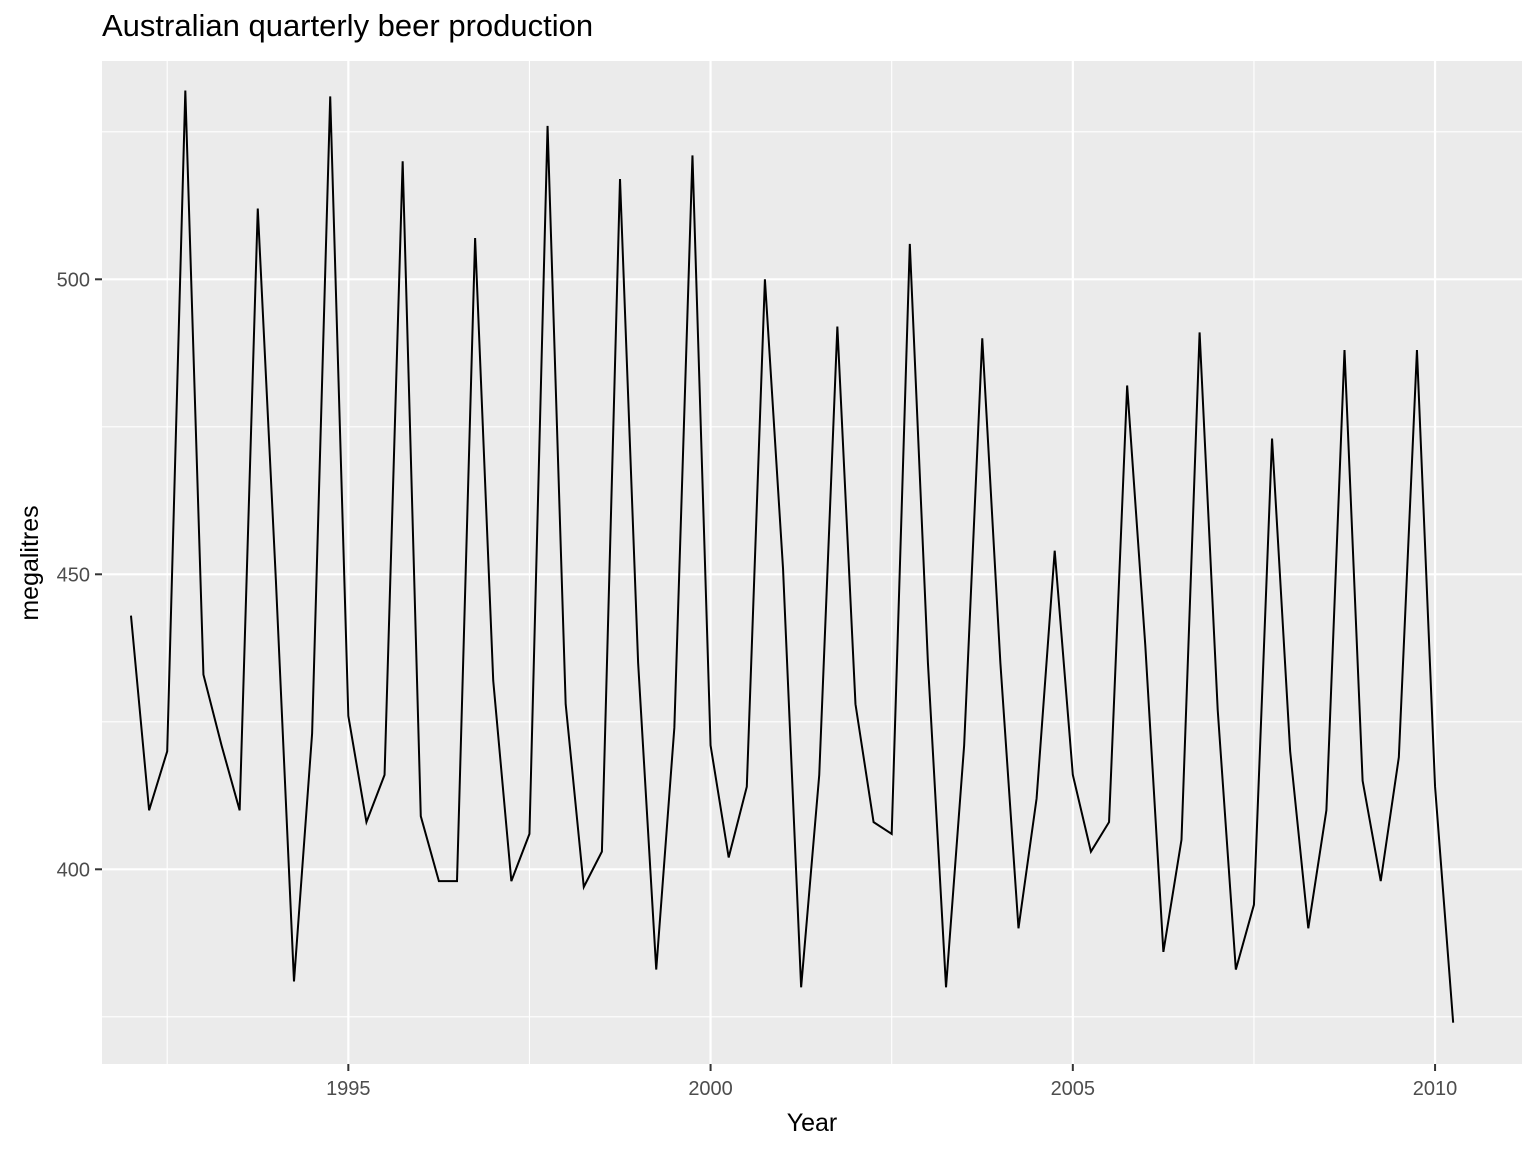  Describe the element at coordinates (1435, 1089) in the screenshot. I see `x-tick-label: 2010` at that location.